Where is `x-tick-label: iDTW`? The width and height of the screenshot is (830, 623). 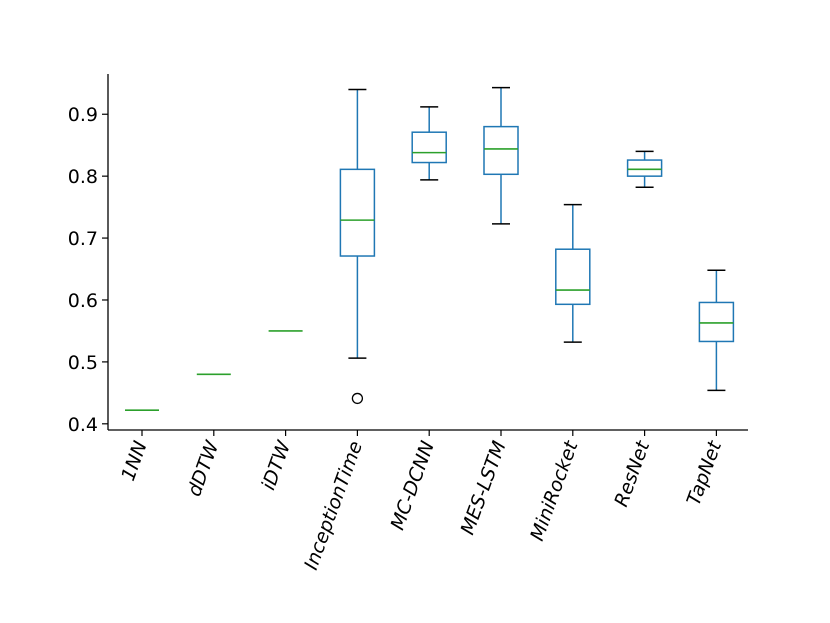 x-tick-label: iDTW is located at coordinates (276, 465).